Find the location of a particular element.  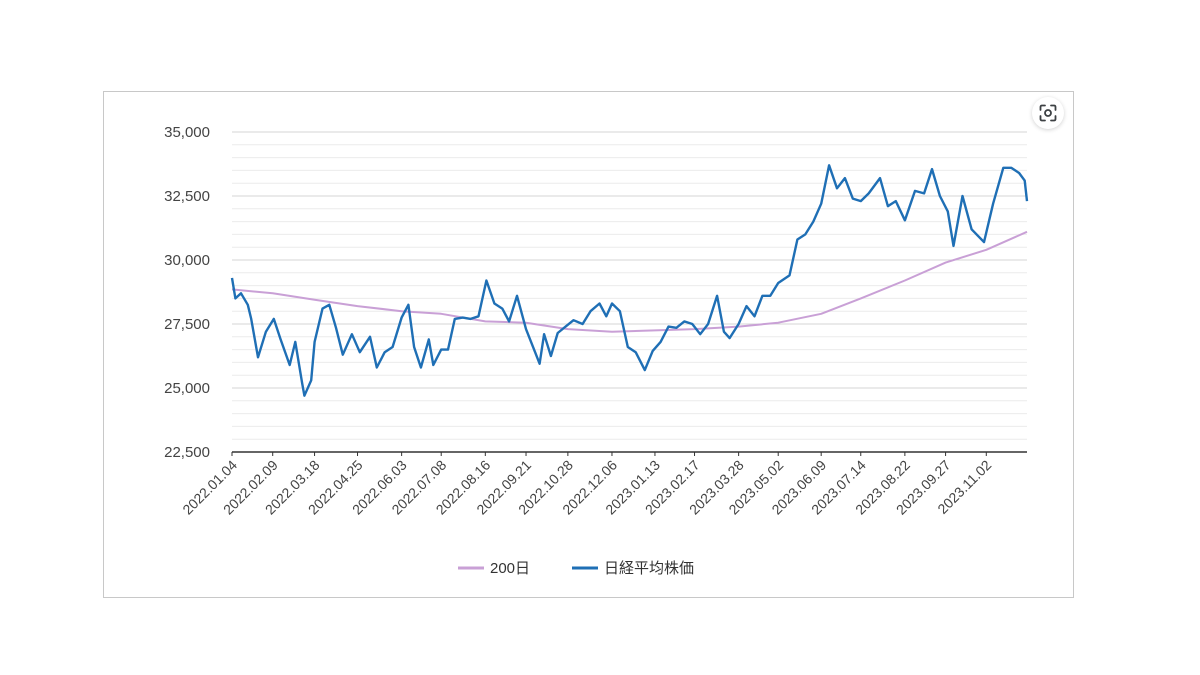

lens-button is located at coordinates (1048, 113).